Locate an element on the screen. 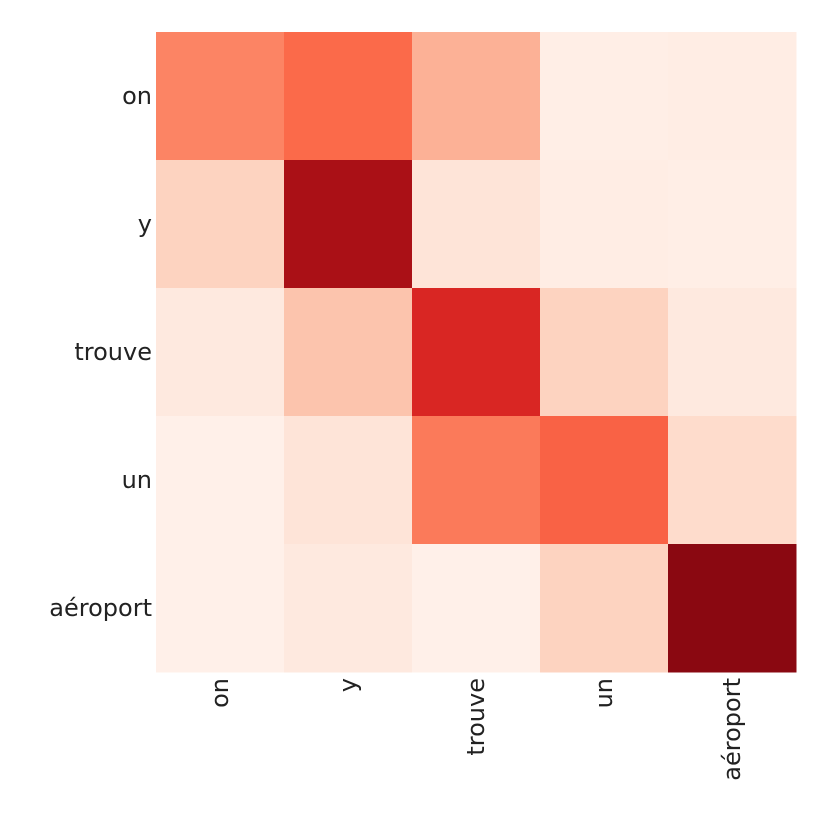 Image resolution: width=830 pixels, height=830 pixels. y-tick-label: on is located at coordinates (137, 96).